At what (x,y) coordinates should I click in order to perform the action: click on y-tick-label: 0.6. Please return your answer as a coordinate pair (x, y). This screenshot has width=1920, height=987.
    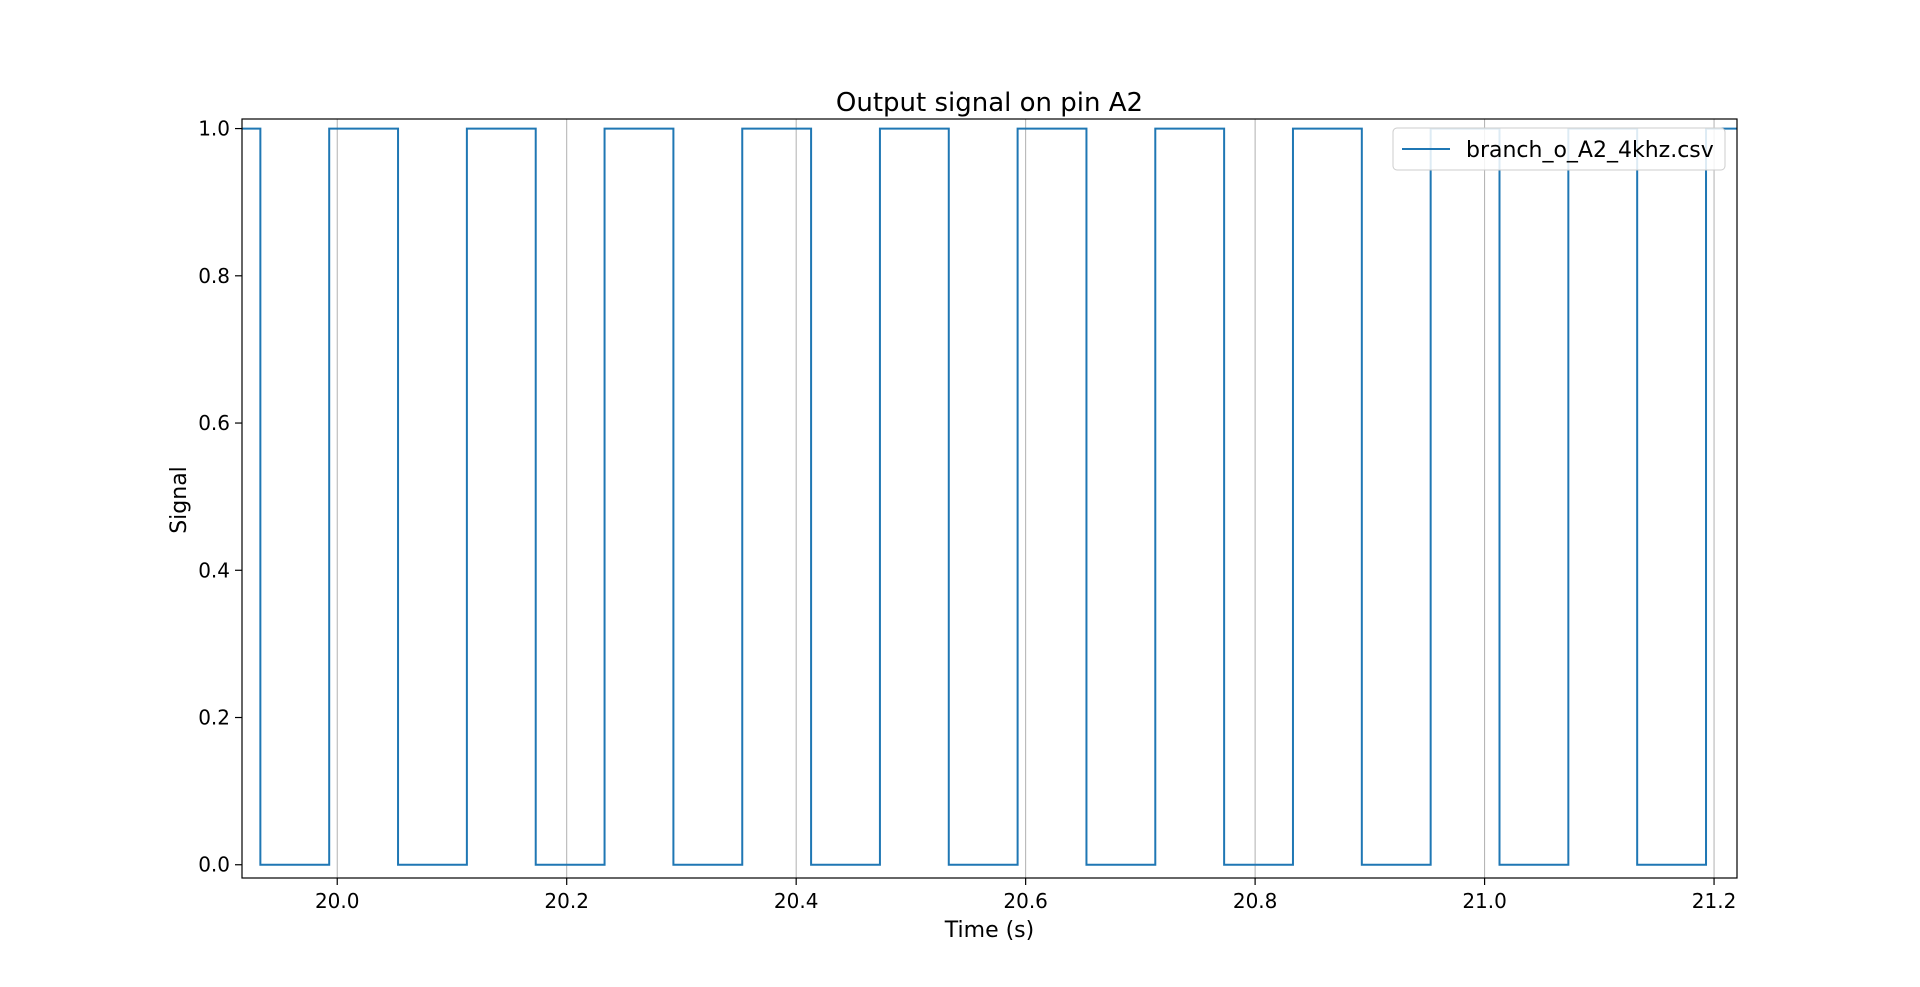
    Looking at the image, I should click on (214, 423).